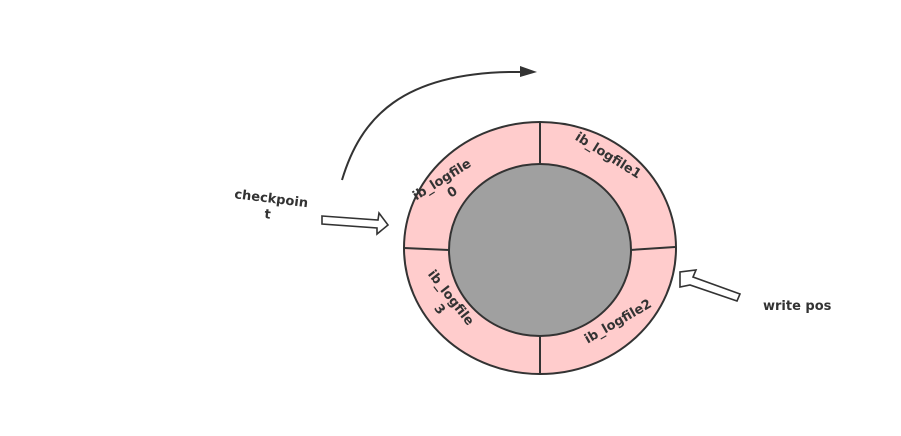  I want to click on divider-left, so click(426, 249).